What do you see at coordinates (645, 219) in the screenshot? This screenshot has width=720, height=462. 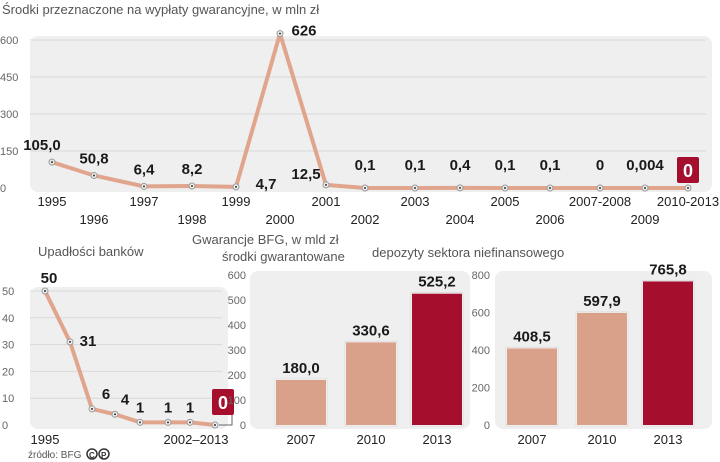 I see `chart1-xtick: 2009` at bounding box center [645, 219].